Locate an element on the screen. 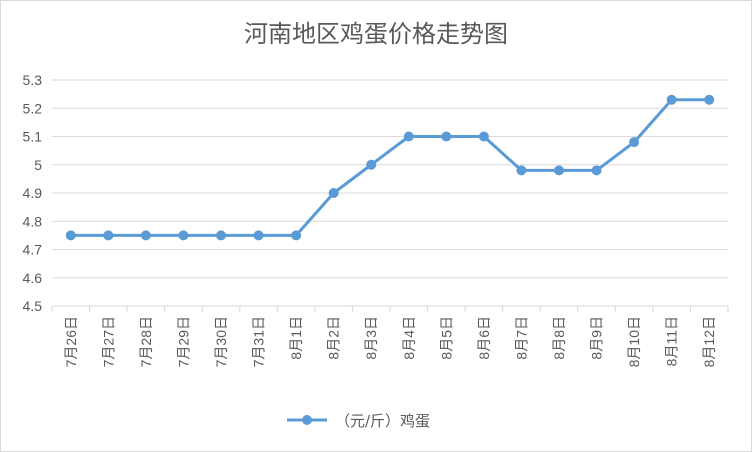  y-tick-label: 5.2 is located at coordinates (33, 108).